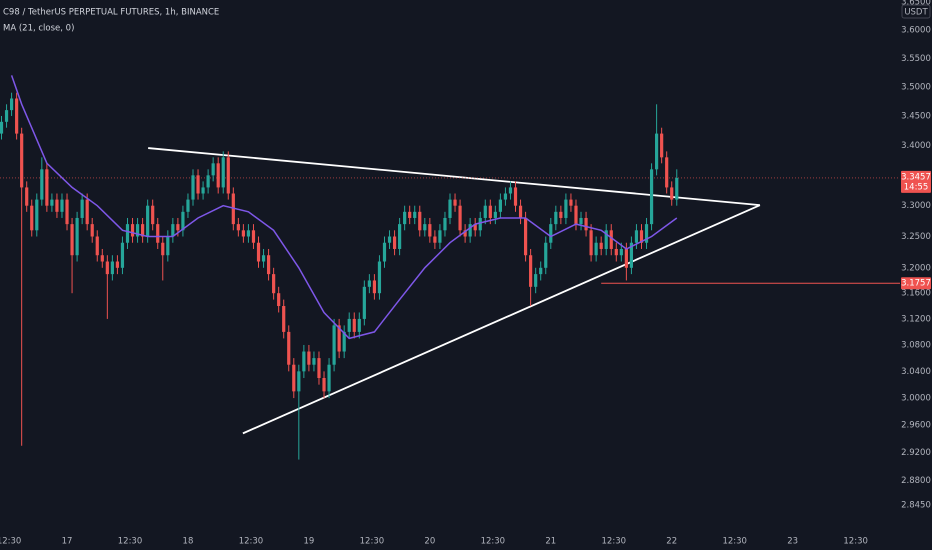 This screenshot has width=932, height=550. I want to click on trend-line, so click(454, 177).